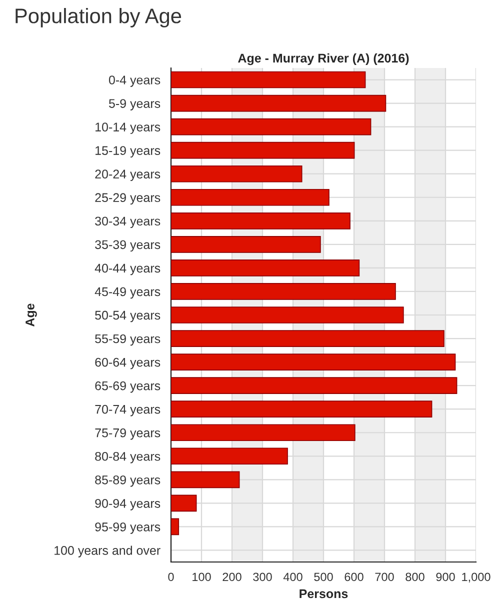  What do you see at coordinates (127, 387) in the screenshot?
I see `y-tick-label: 65-69 years` at bounding box center [127, 387].